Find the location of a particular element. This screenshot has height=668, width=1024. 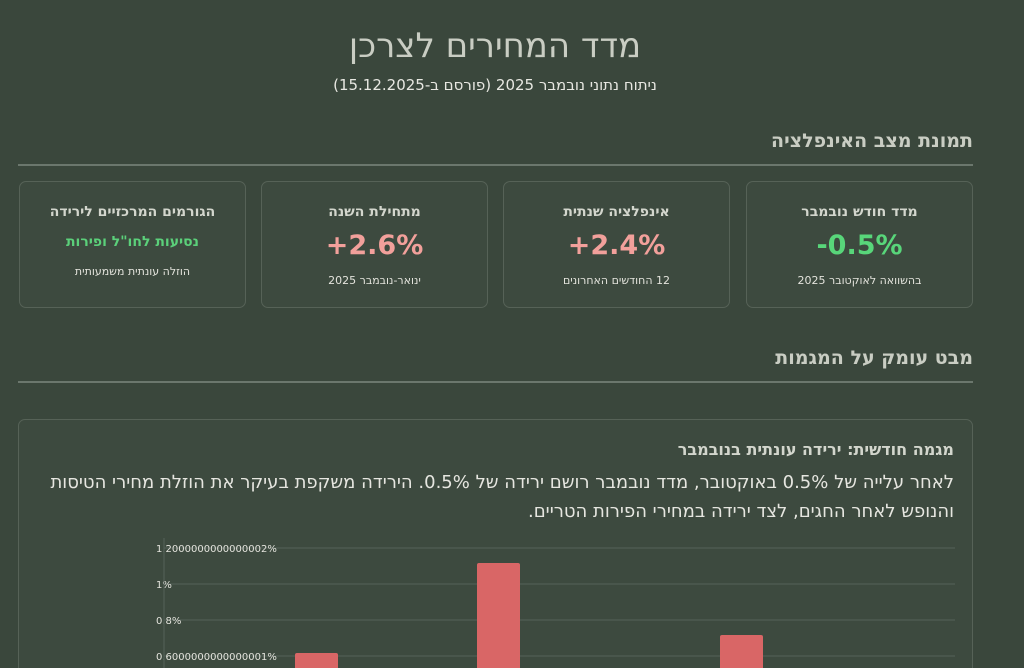

y-tick-label: 1.2000000000000002% is located at coordinates (216, 549).